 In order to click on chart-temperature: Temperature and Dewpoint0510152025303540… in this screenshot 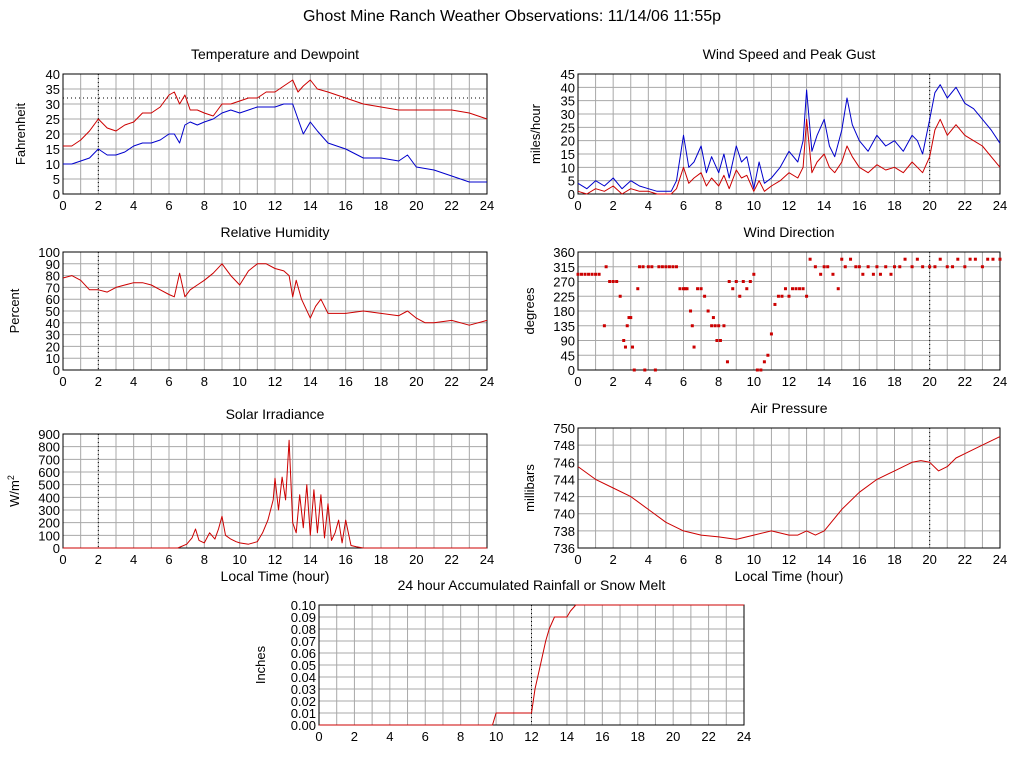, I will do `click(253, 129)`.